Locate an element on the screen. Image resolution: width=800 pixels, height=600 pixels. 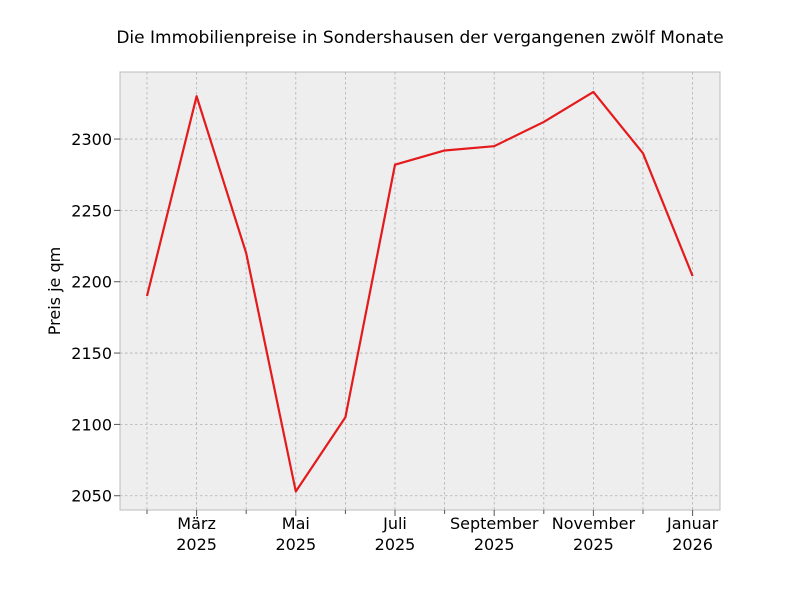
x-tick-label: September is located at coordinates (494, 523).